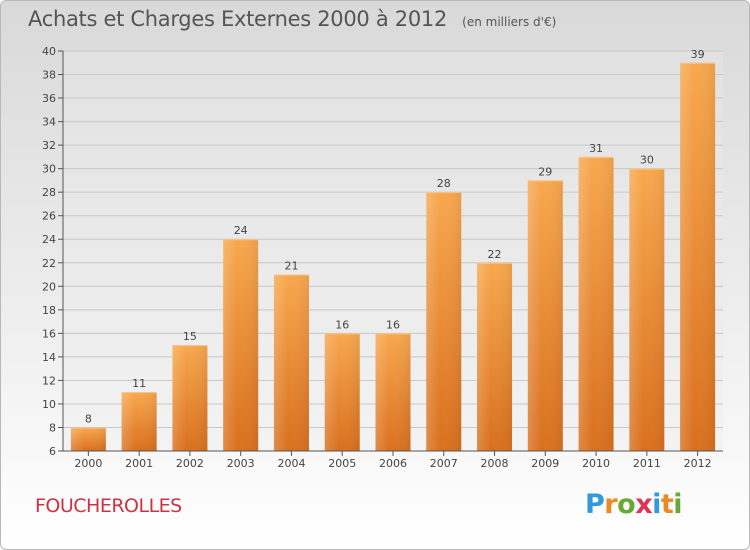 The image size is (750, 550). What do you see at coordinates (49, 333) in the screenshot?
I see `y-tick-label: 16` at bounding box center [49, 333].